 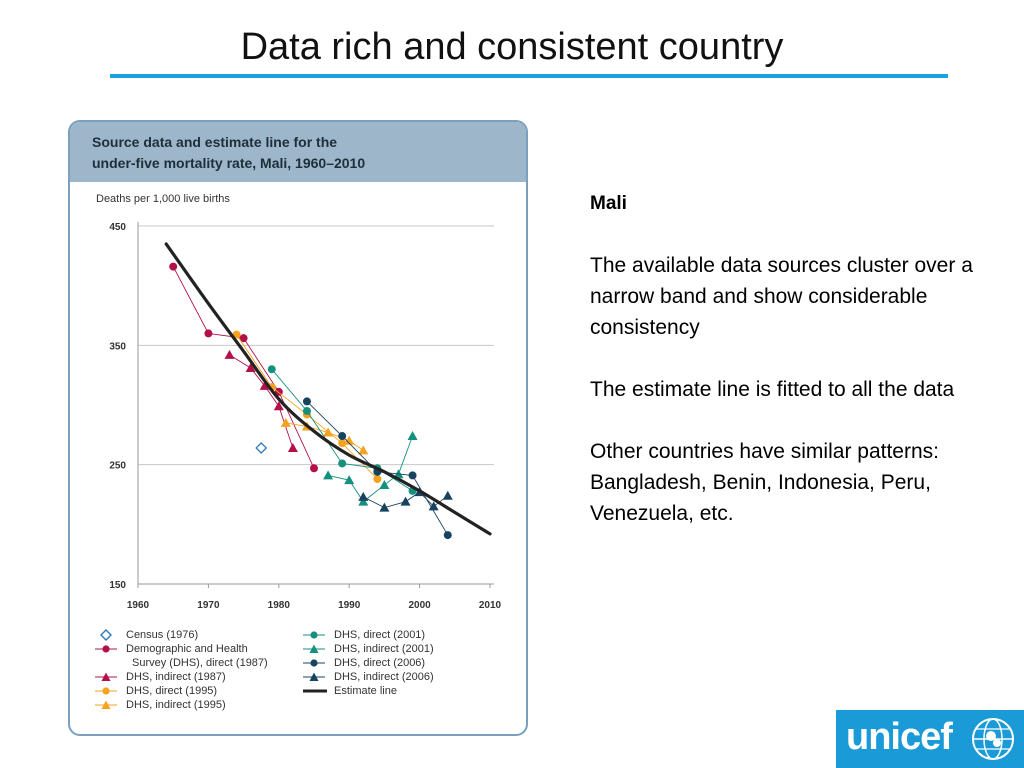 What do you see at coordinates (899, 737) in the screenshot?
I see `logo-wordmark: unicef` at bounding box center [899, 737].